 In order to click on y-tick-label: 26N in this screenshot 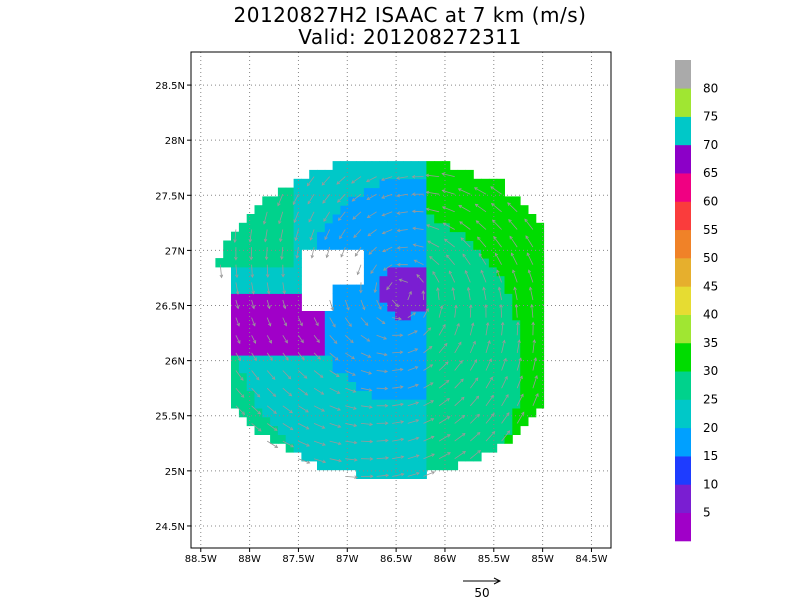, I will do `click(175, 362)`.